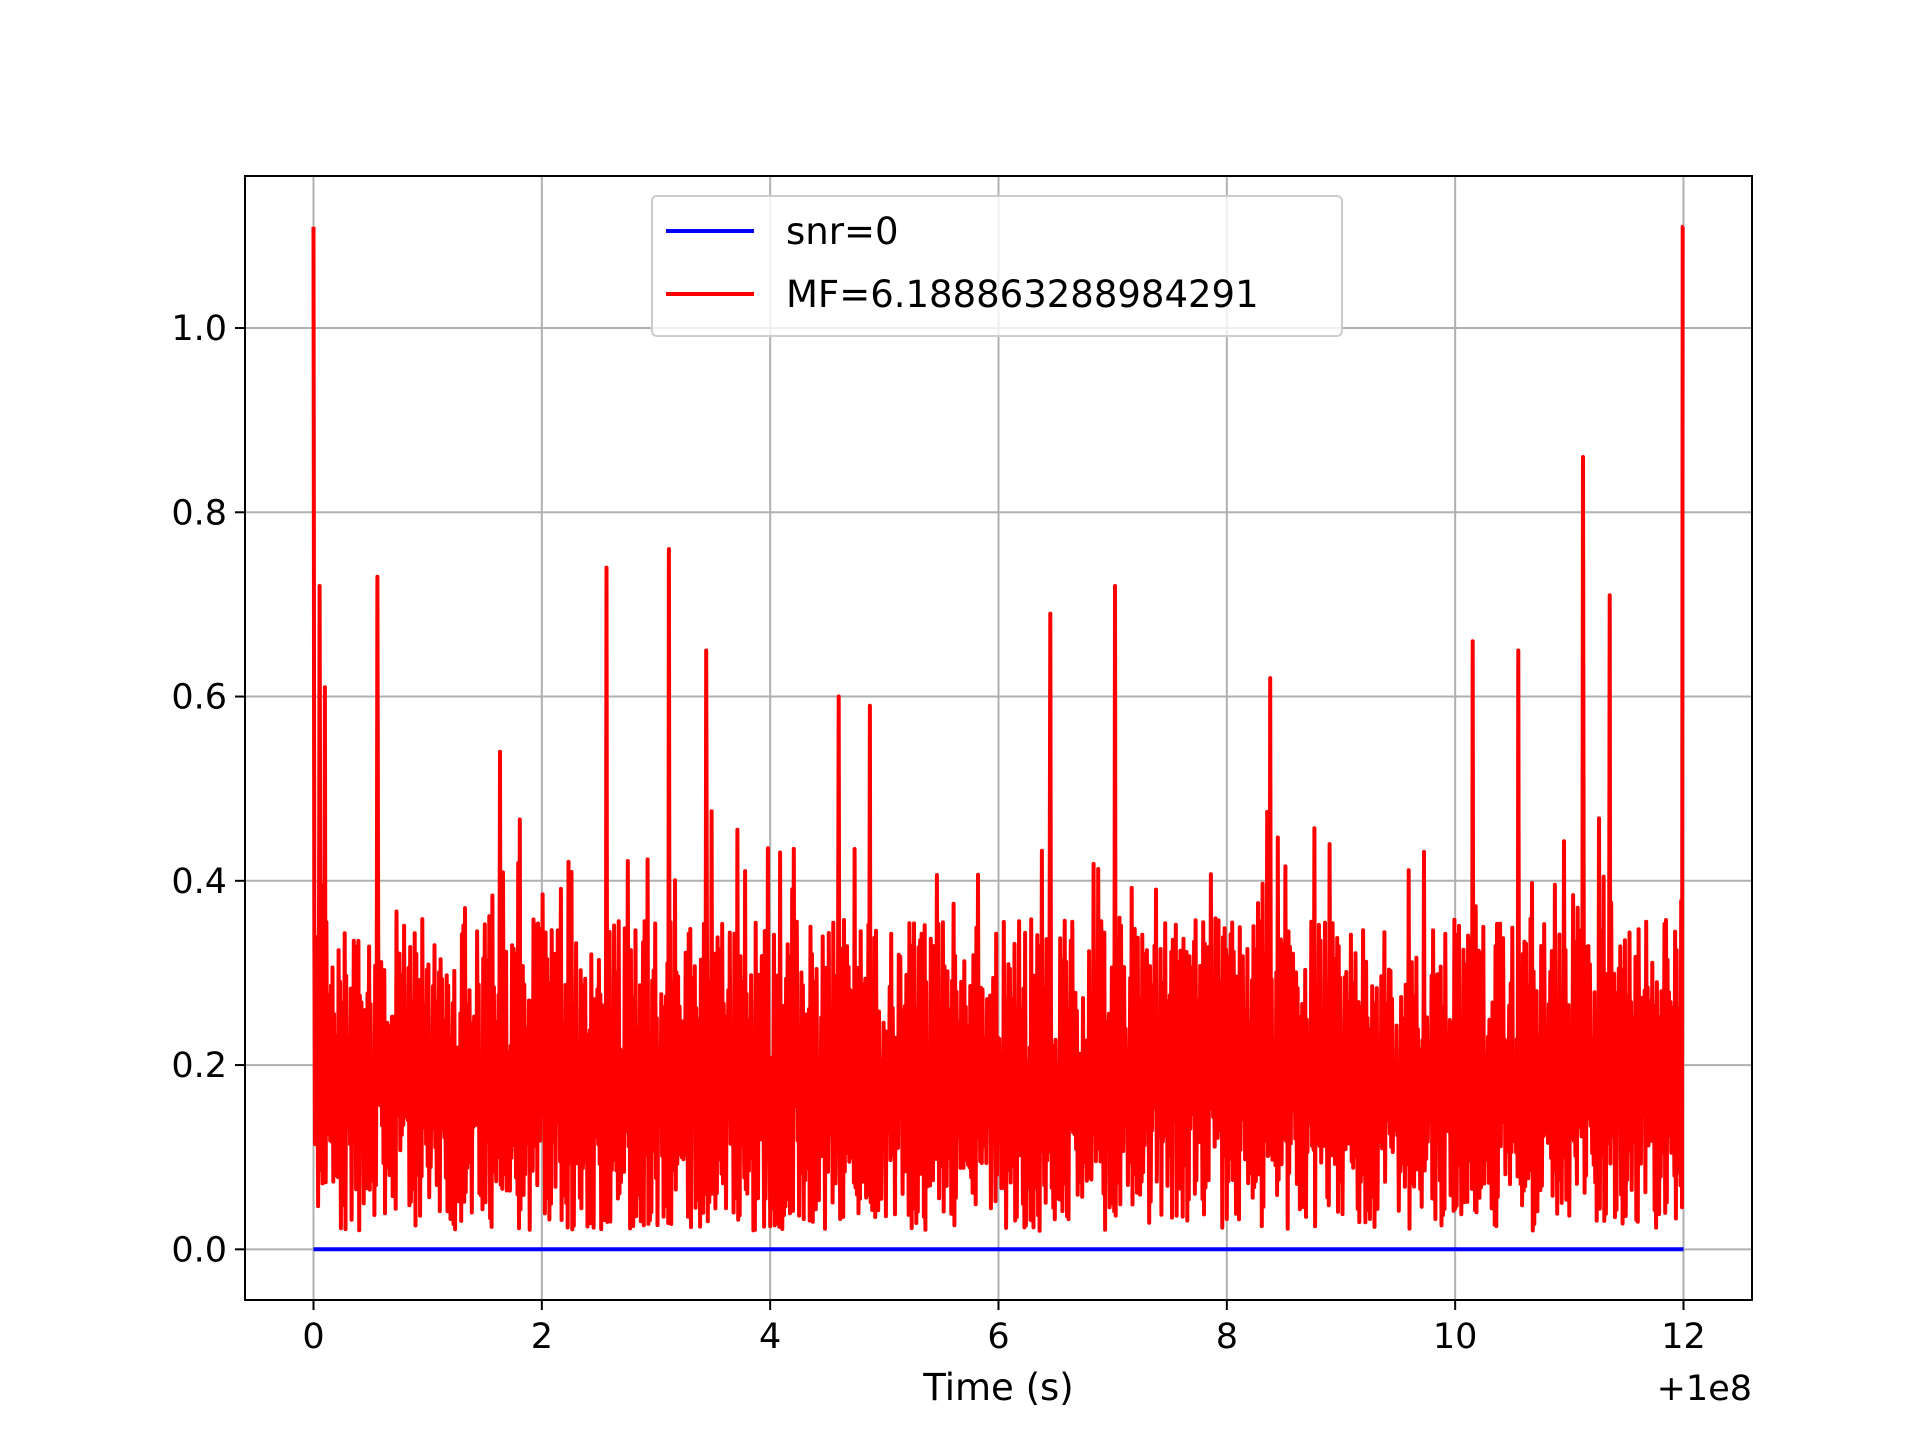  I want to click on x-tick-label: 4, so click(770, 1337).